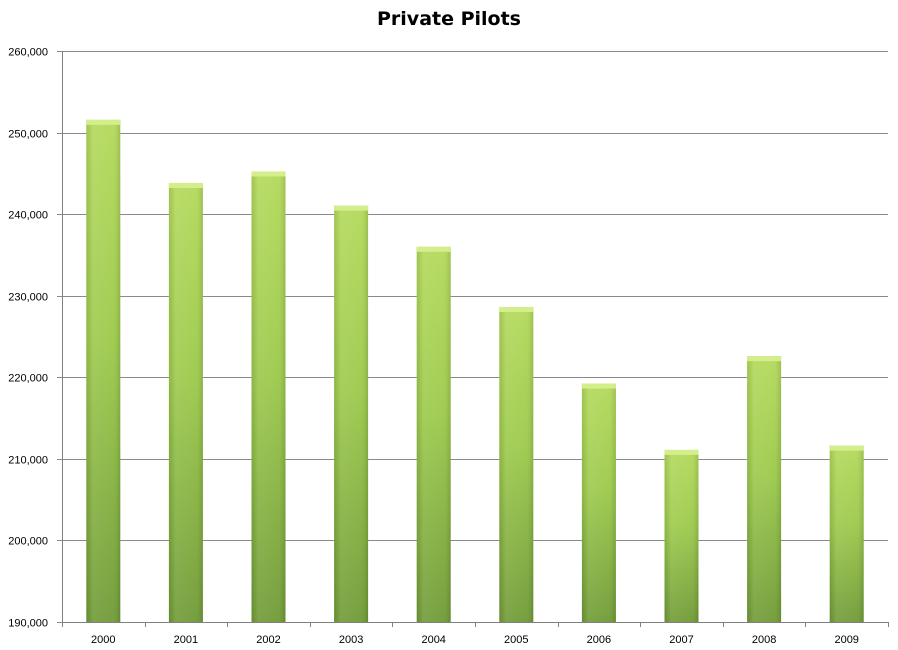  What do you see at coordinates (28, 624) in the screenshot?
I see `y-tick-label: 190,000` at bounding box center [28, 624].